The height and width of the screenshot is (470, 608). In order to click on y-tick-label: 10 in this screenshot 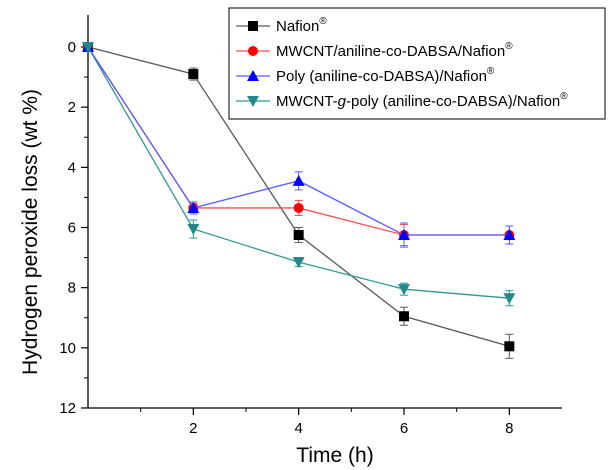, I will do `click(67, 348)`.